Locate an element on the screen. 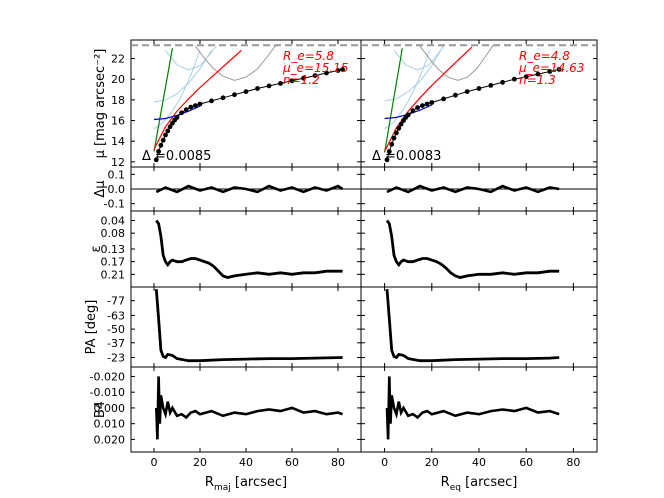 This screenshot has width=664, height=498. y-tick-label: -0.010 is located at coordinates (107, 392).